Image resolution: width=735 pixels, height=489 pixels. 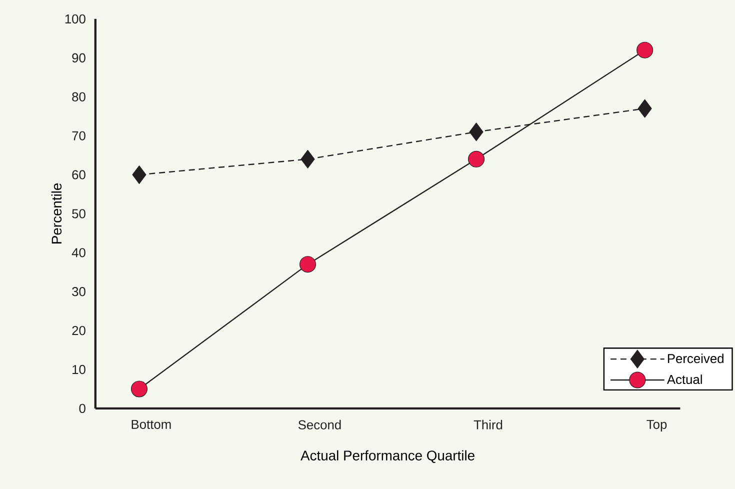 I want to click on y-tick-label: 70, so click(x=79, y=135).